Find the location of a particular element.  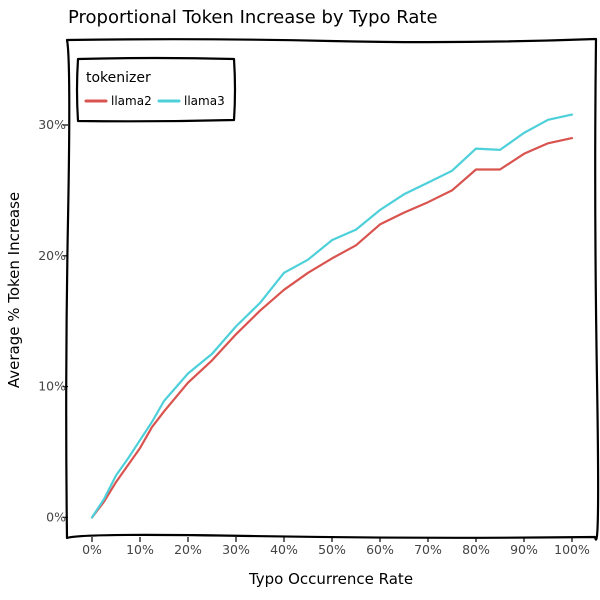

x-tick-label: 20% is located at coordinates (188, 549).